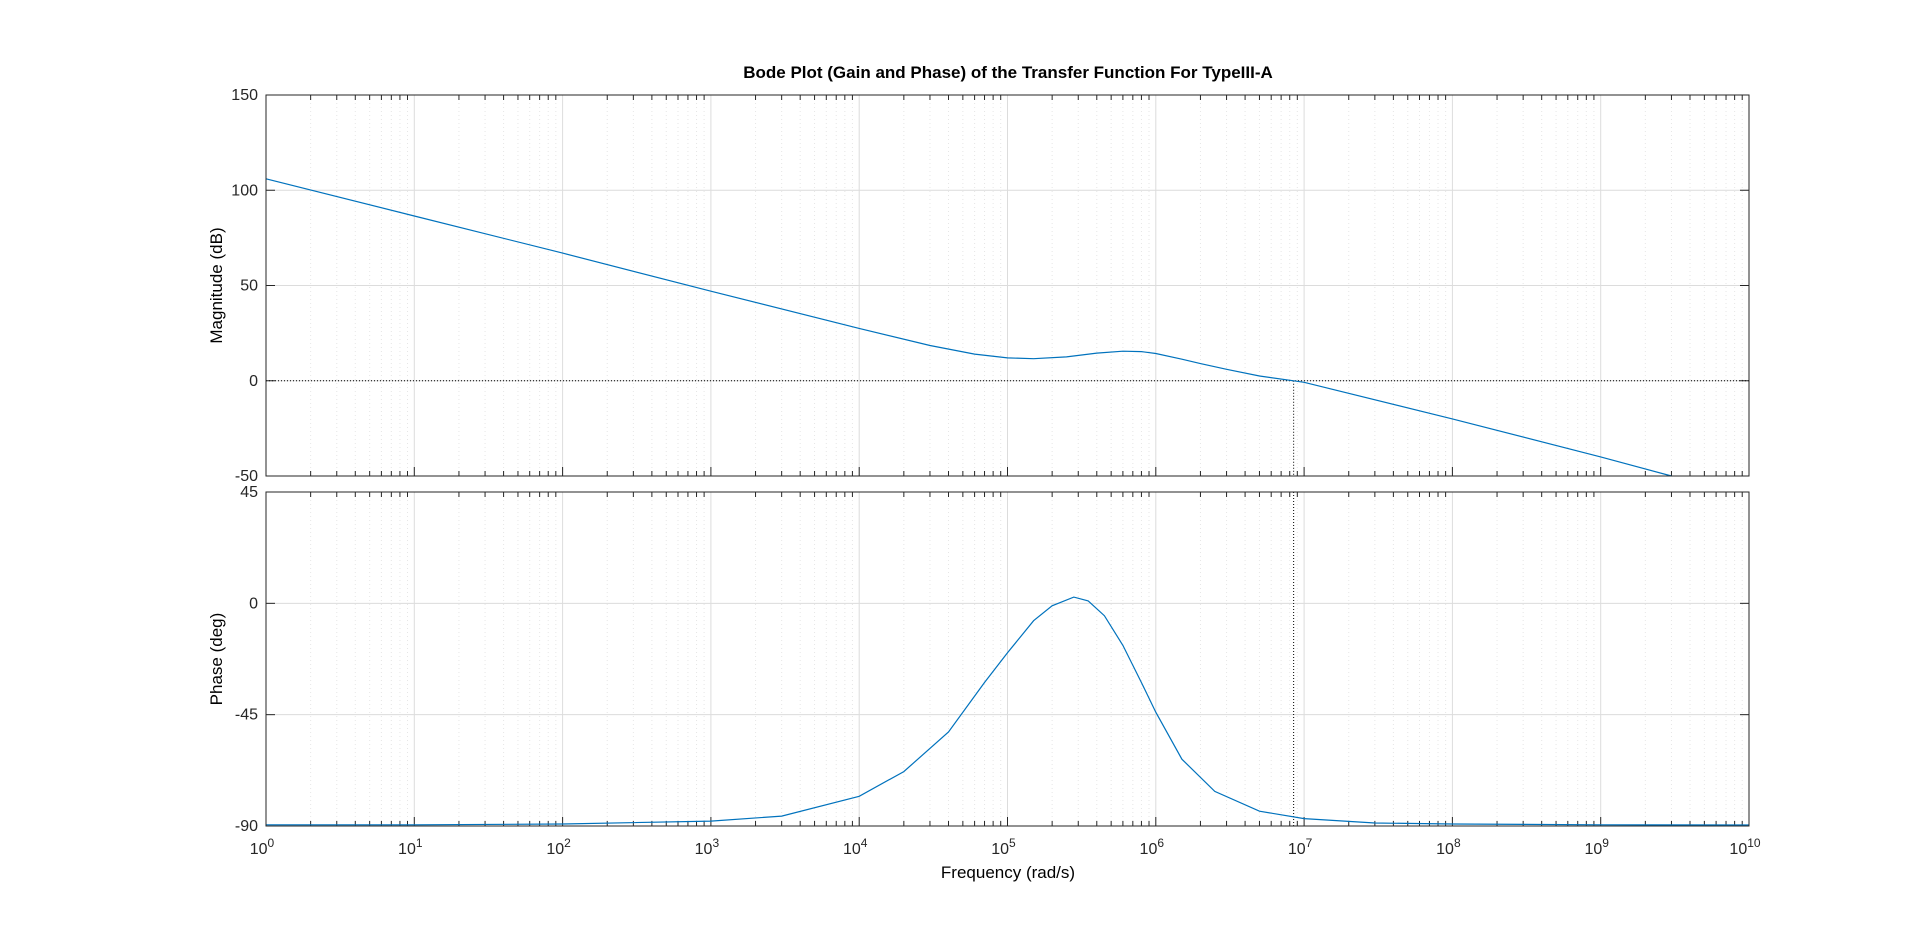 Image resolution: width=1920 pixels, height=926 pixels. I want to click on magnitude-y-axis-label: Magnitude (dB), so click(216, 285).